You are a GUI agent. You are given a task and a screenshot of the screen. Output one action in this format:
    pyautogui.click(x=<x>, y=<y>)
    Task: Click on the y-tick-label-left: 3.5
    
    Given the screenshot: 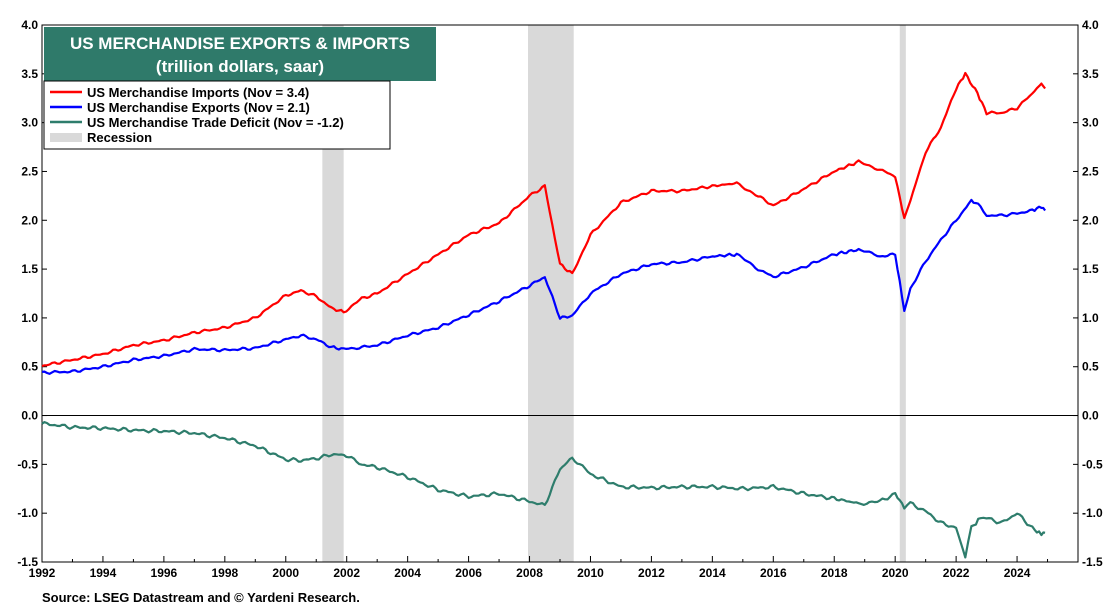 What is the action you would take?
    pyautogui.click(x=29, y=74)
    